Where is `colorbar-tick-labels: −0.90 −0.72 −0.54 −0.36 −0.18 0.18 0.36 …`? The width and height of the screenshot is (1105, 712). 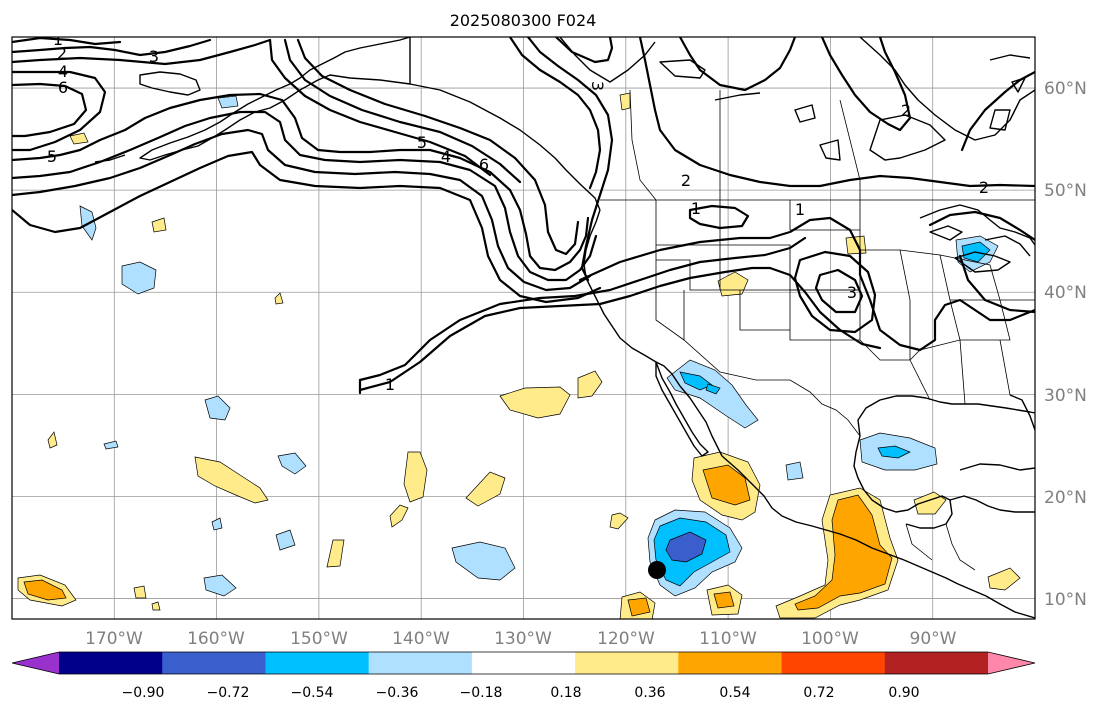
colorbar-tick-labels: −0.90 −0.72 −0.54 −0.36 −0.18 0.18 0.36 … is located at coordinates (521, 693).